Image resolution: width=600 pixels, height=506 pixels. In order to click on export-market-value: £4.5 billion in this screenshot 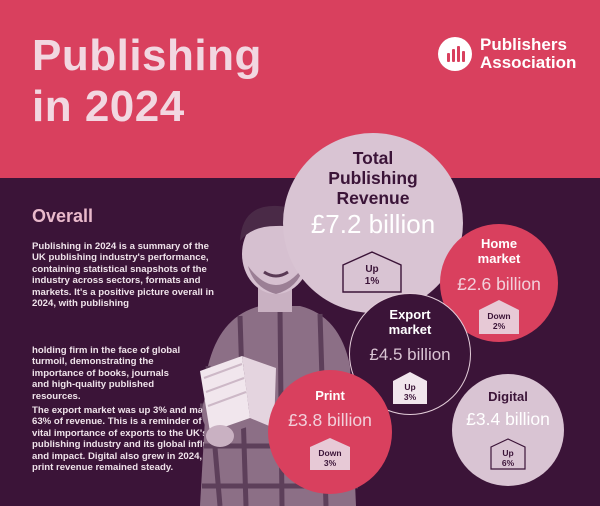, I will do `click(410, 354)`.